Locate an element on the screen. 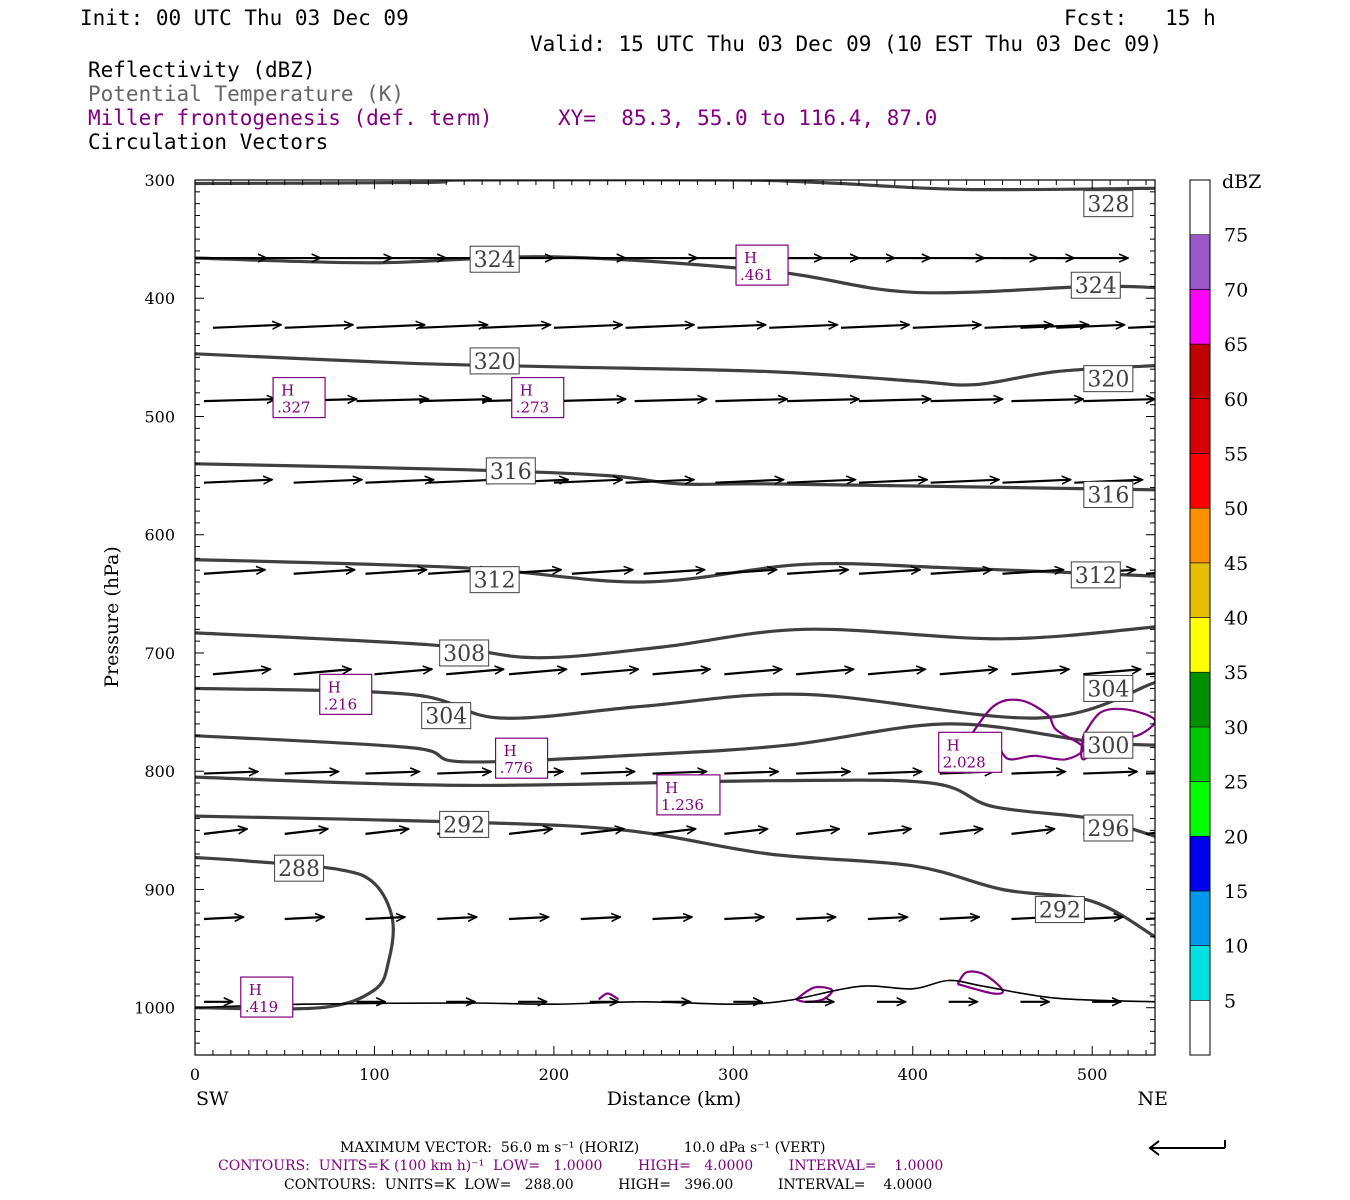 The image size is (1350, 1200). colorbar-level-label: 60 is located at coordinates (1236, 400).